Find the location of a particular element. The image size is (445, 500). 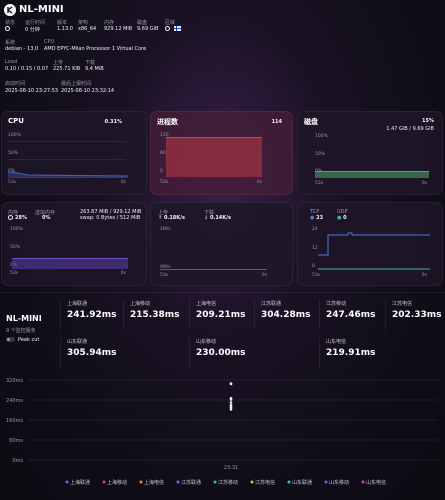

legend-item: 江苏电信 is located at coordinates (262, 482).